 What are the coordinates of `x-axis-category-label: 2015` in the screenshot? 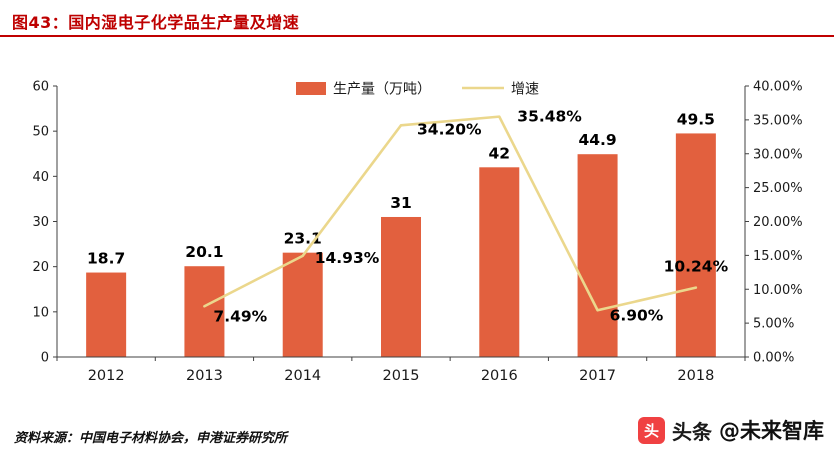 It's located at (401, 376).